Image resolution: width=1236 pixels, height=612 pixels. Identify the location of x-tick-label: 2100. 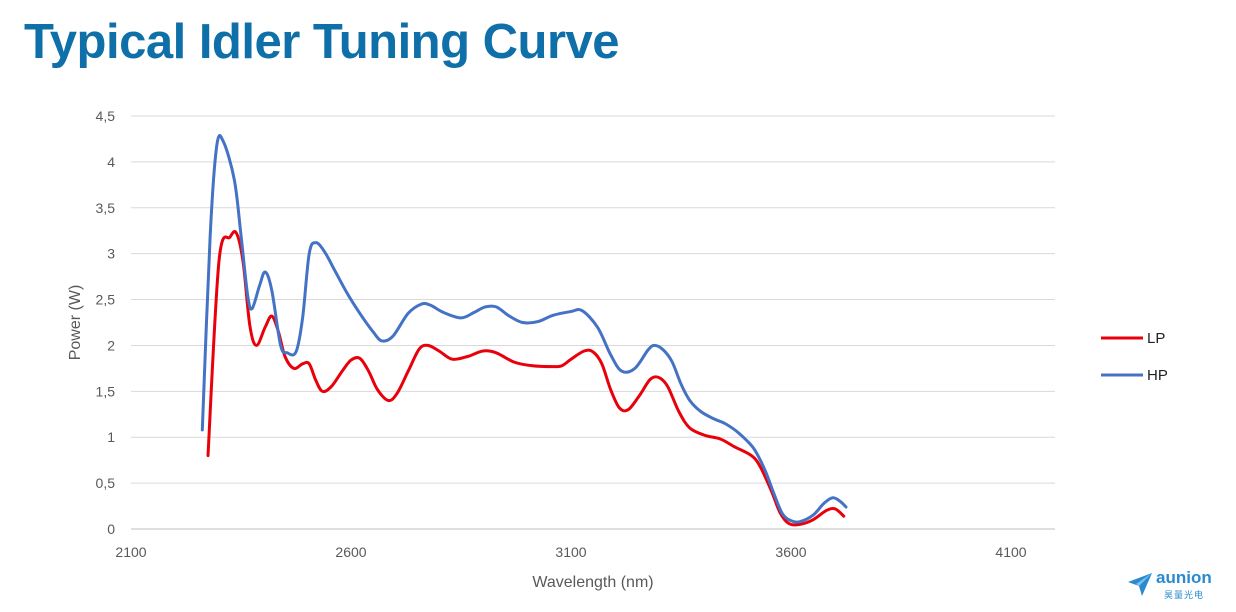
(130, 552).